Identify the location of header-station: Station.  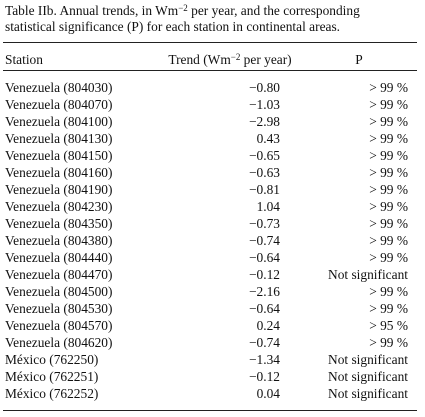
(24, 59).